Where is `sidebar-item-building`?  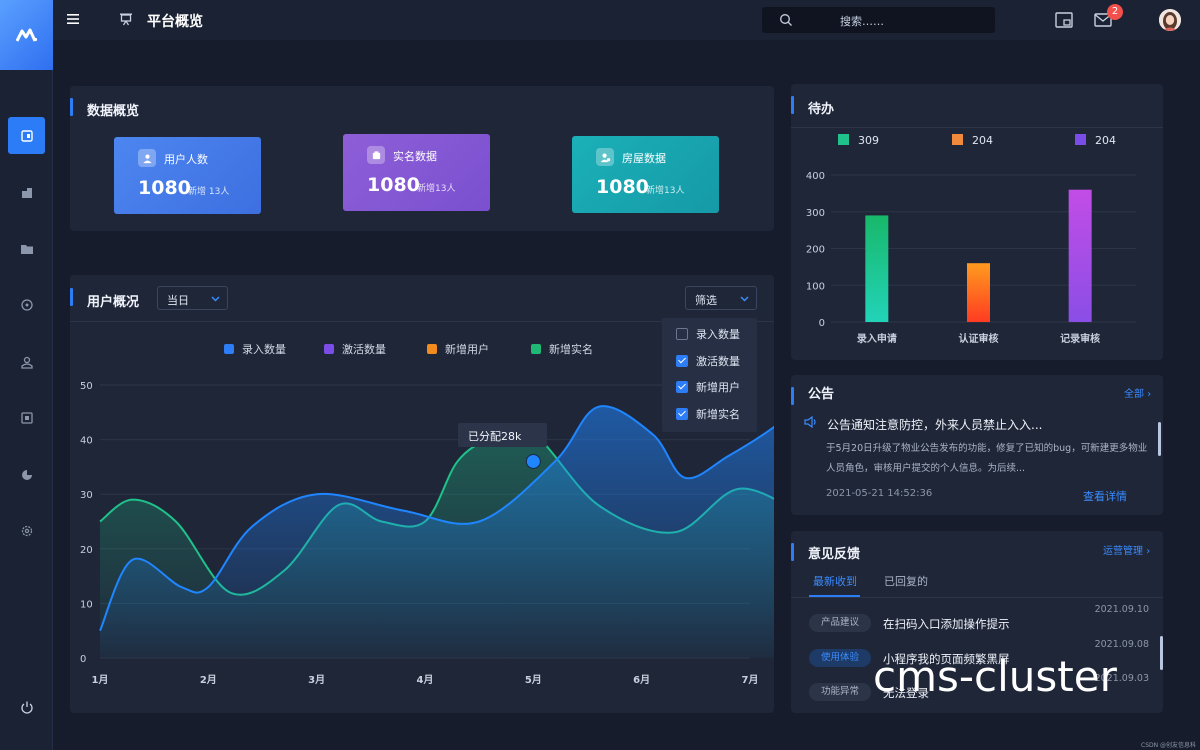 sidebar-item-building is located at coordinates (26, 192).